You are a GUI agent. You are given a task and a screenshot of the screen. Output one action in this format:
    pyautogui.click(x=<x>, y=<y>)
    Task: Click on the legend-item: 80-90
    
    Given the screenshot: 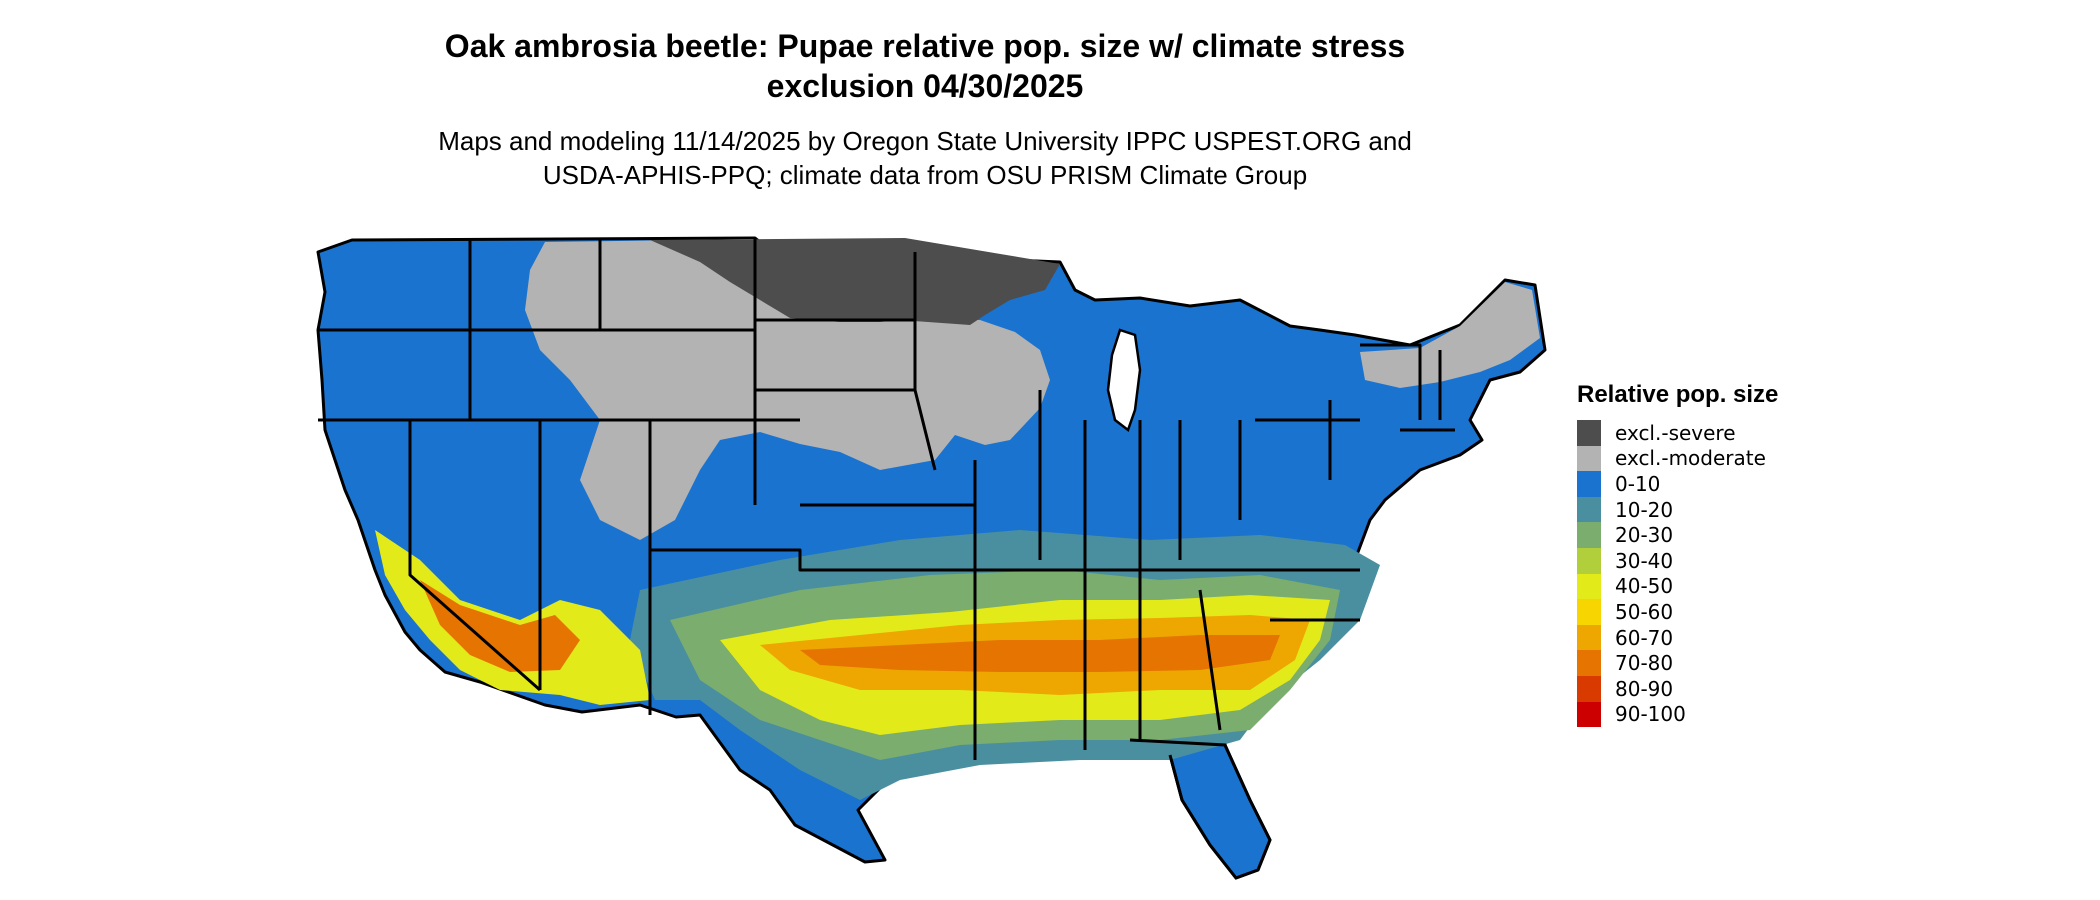 What is the action you would take?
    pyautogui.click(x=1677, y=688)
    